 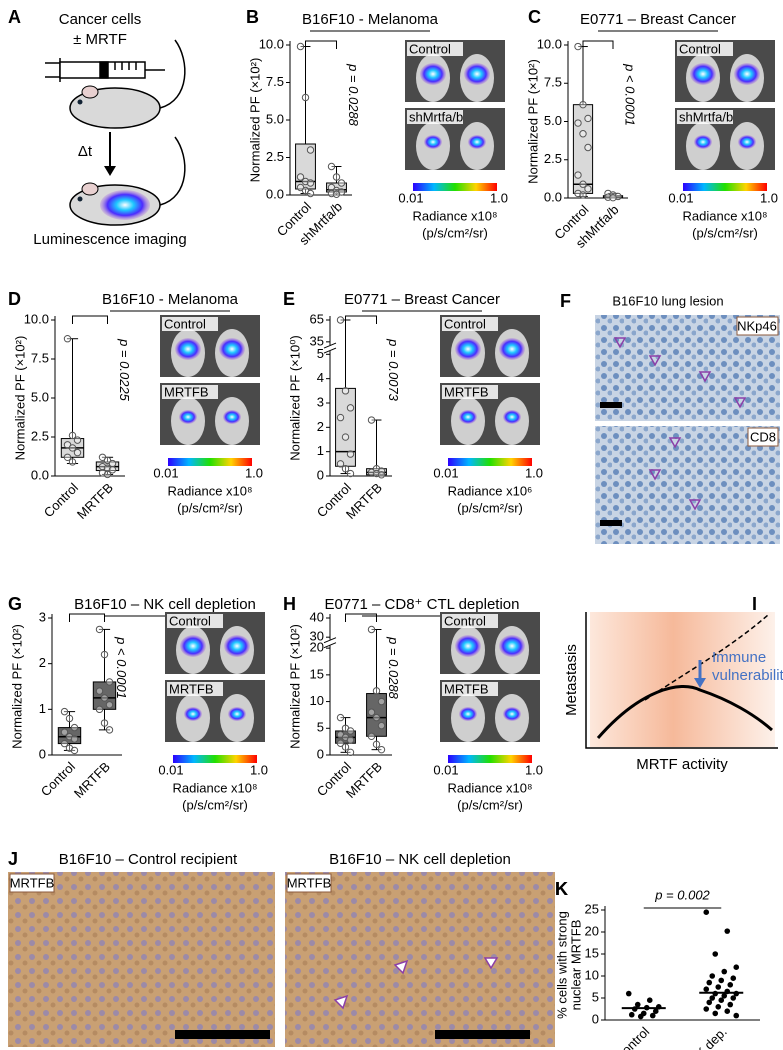 I want to click on p-value: p = 0.0288, so click(x=353, y=95).